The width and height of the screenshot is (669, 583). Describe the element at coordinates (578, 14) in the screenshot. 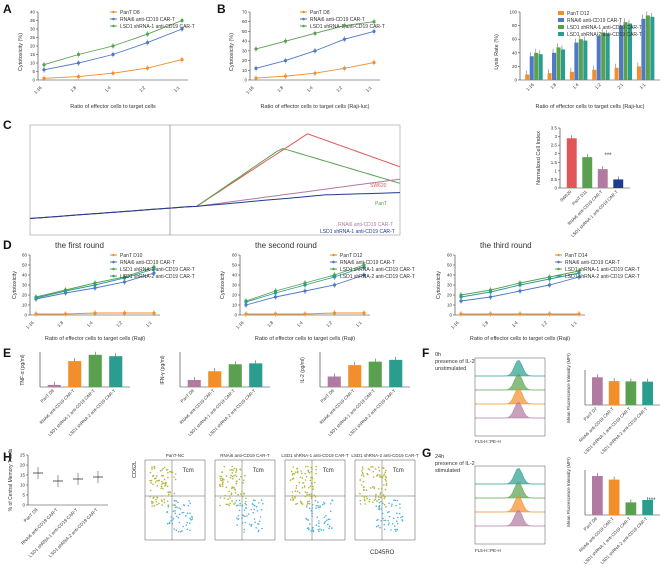

I see `bbar-legend-label-0: PanT D12` at that location.